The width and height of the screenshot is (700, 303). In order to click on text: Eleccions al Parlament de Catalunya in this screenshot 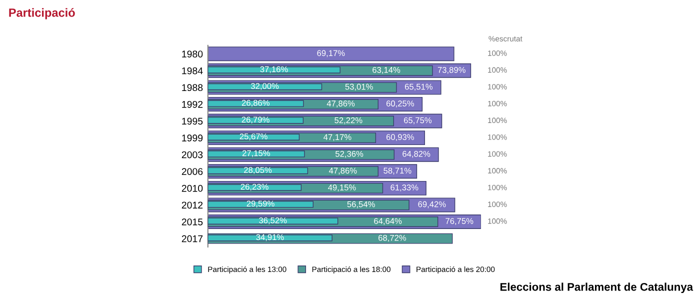, I will do `click(597, 288)`.